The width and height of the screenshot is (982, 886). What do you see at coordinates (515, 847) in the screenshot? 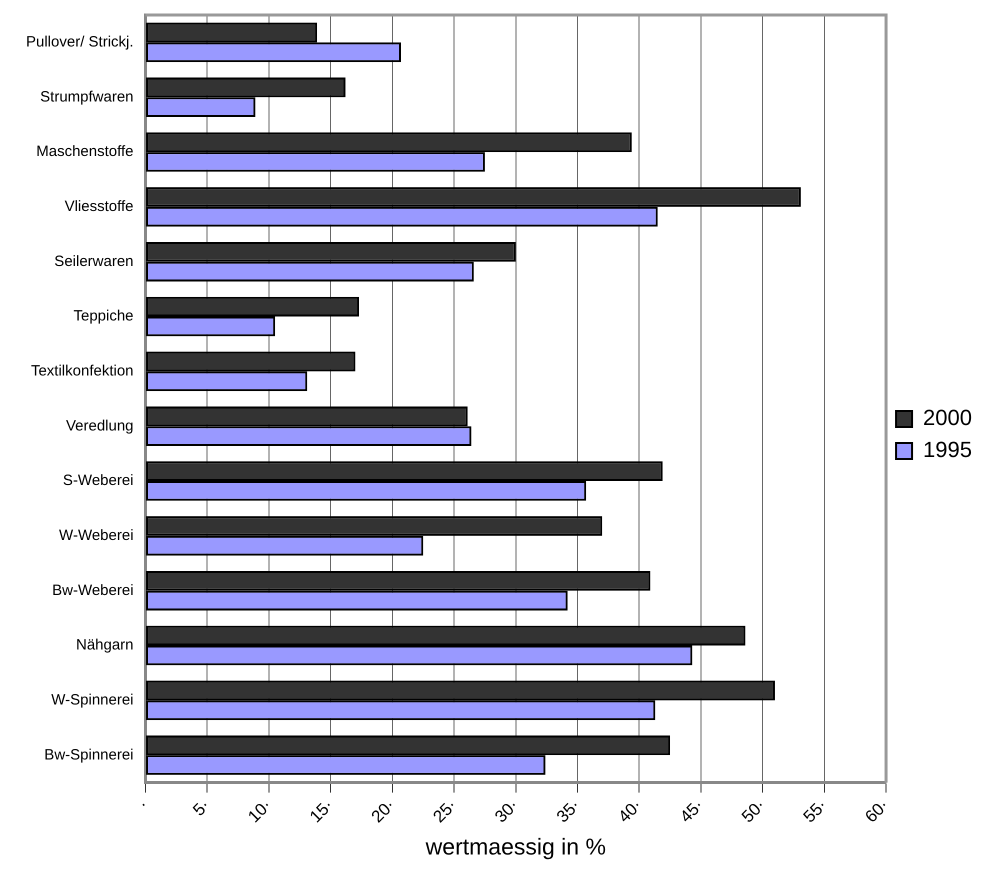
I see `x-axis-title: wertmaessig in %` at bounding box center [515, 847].